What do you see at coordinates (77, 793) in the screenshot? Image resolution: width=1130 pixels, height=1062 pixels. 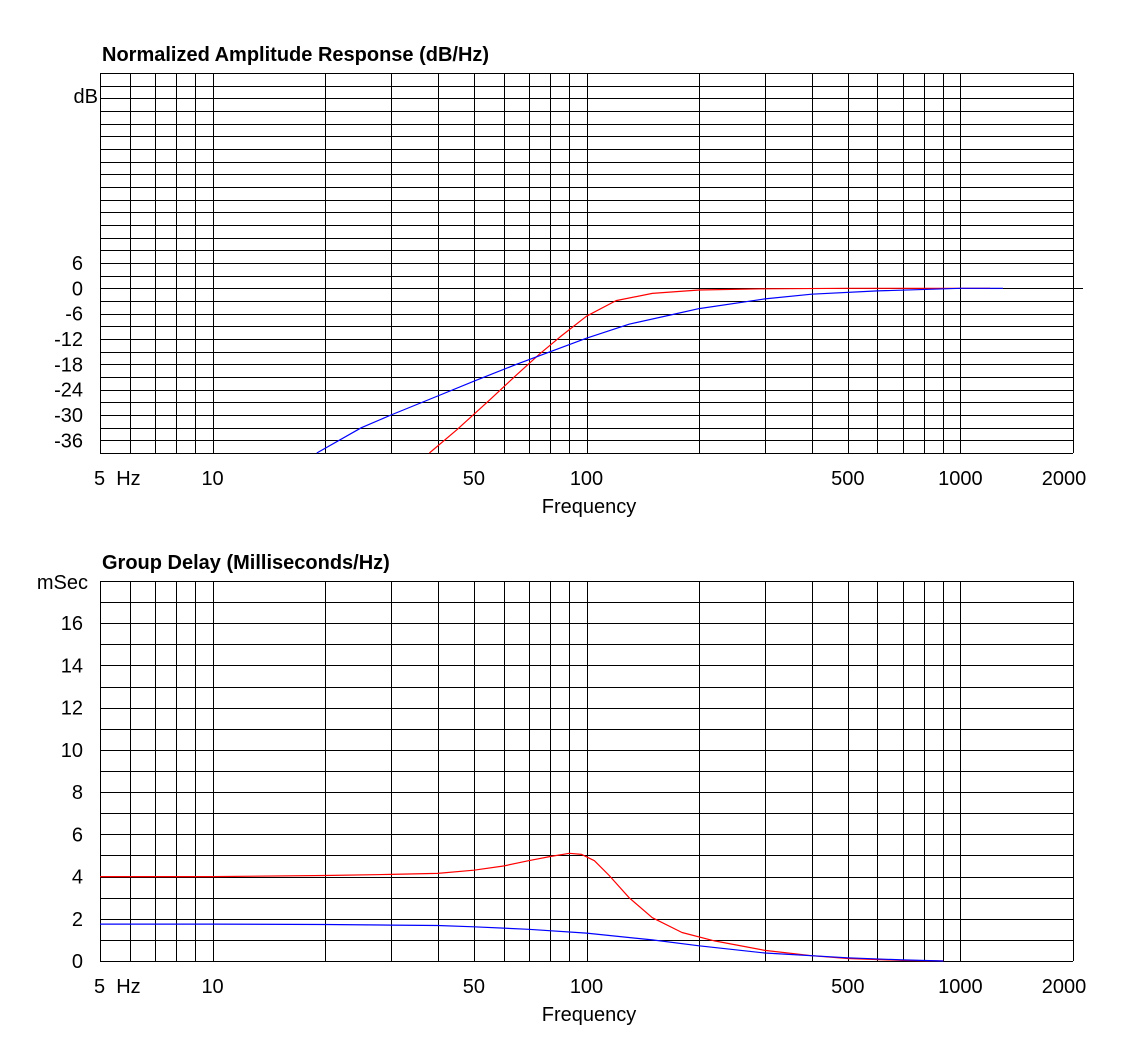 I see `y-tick-label: 8` at bounding box center [77, 793].